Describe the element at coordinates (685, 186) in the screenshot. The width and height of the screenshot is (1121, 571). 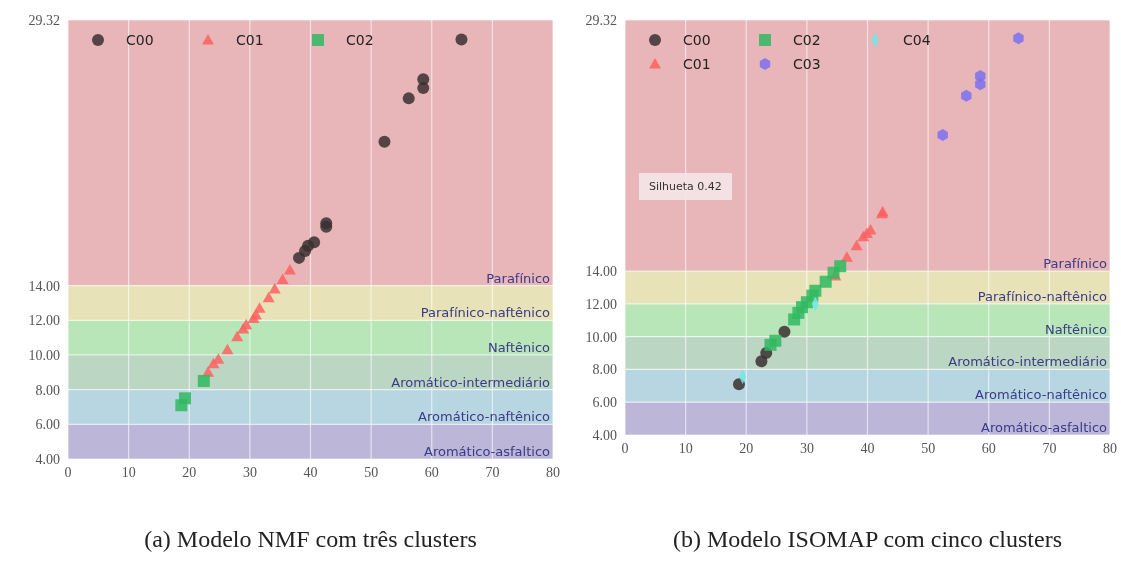
I see `annotation: Silhueta 0.42` at that location.